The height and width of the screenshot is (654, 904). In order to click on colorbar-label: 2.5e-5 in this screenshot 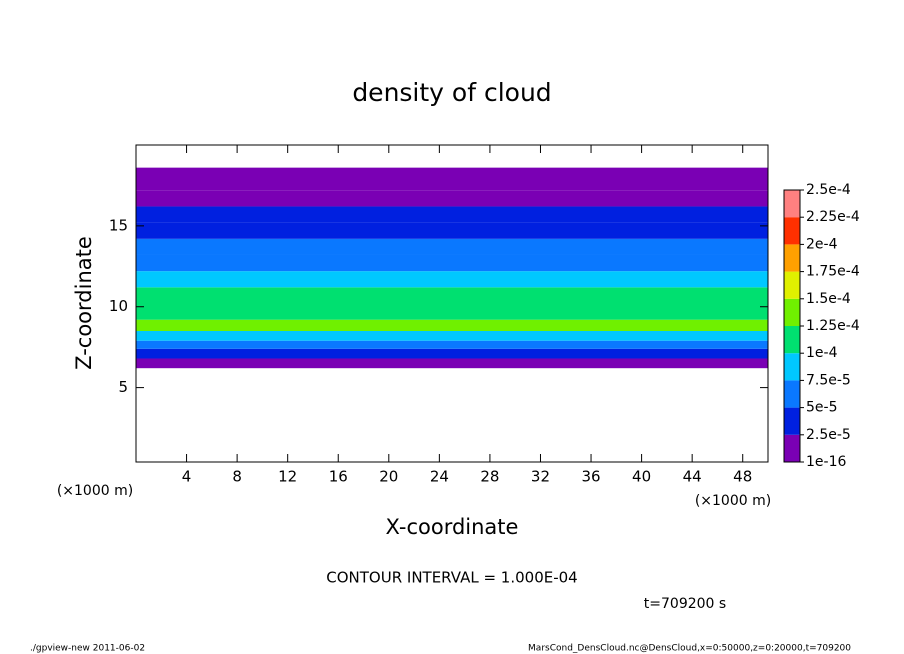, I will do `click(828, 435)`.